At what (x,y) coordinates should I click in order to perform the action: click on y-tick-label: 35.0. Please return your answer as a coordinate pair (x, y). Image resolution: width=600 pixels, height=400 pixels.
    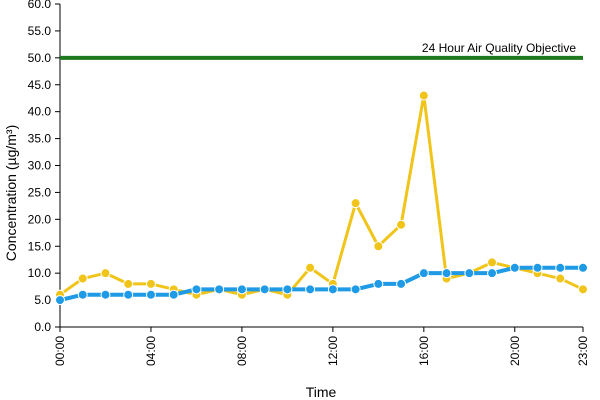
    Looking at the image, I should click on (40, 139).